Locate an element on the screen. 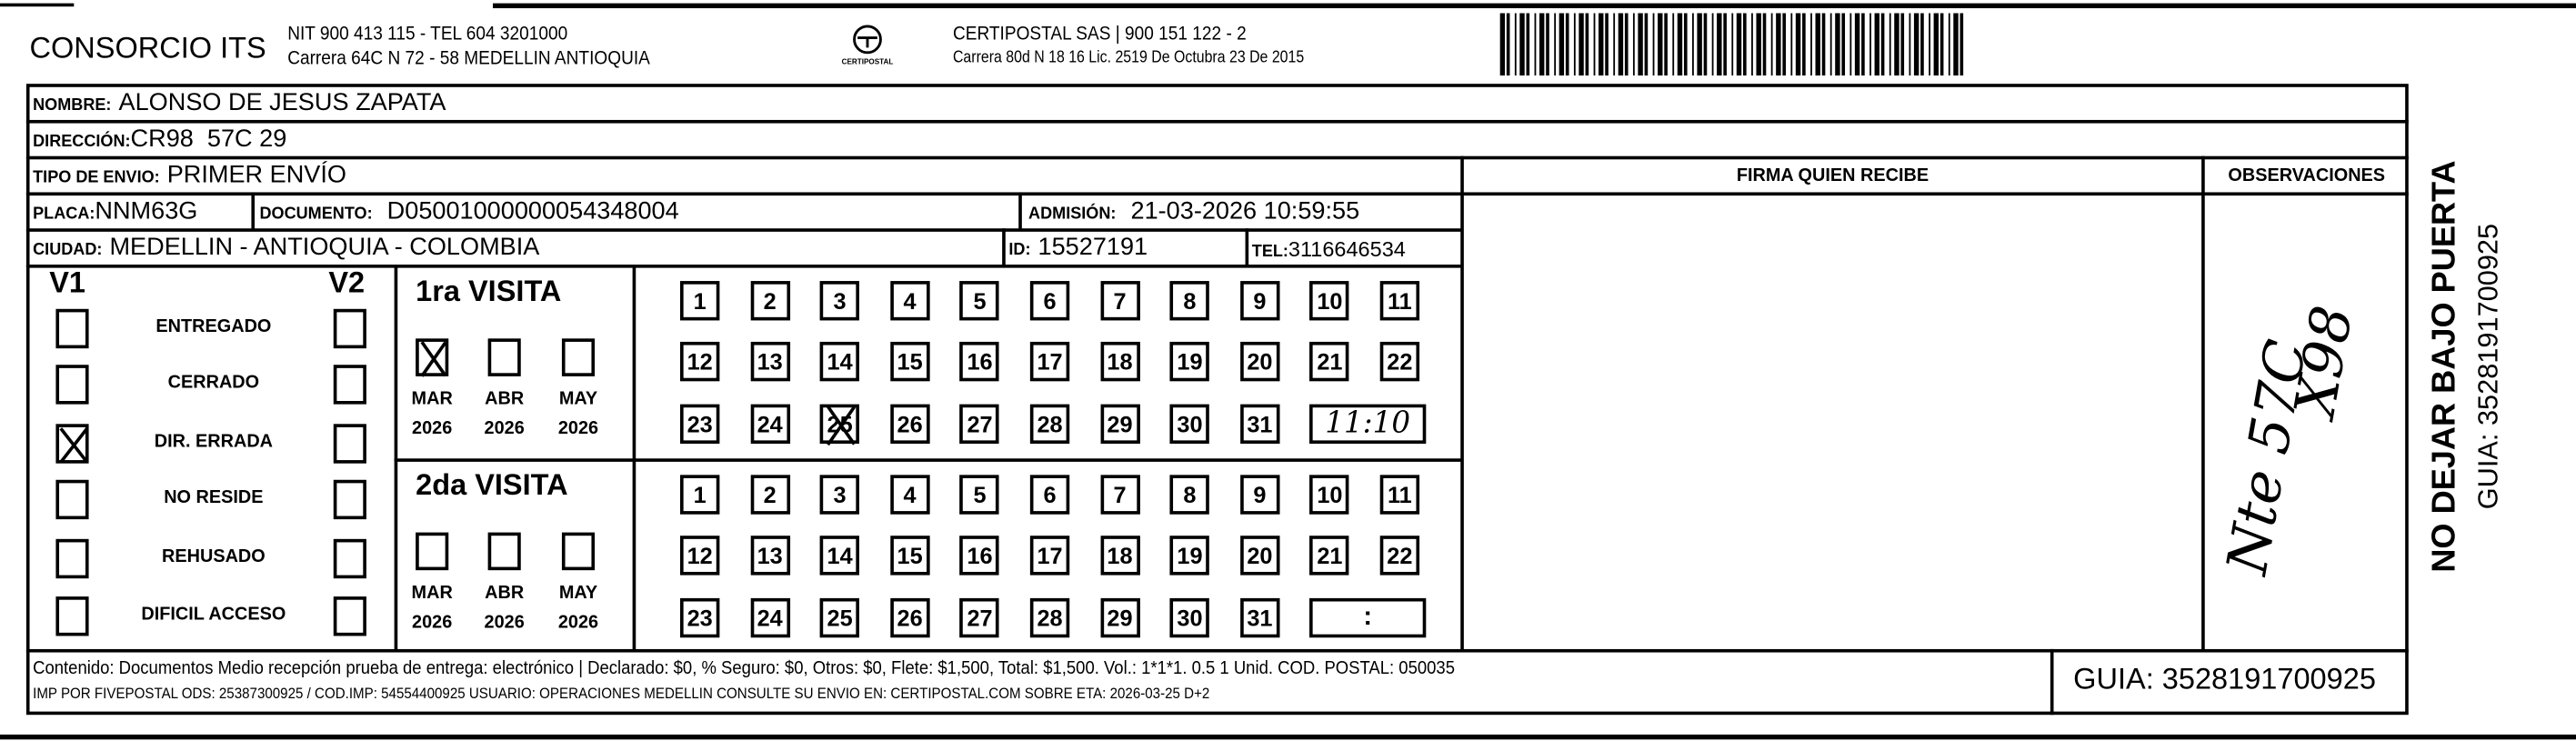  status-label: DIFICIL ACCESO is located at coordinates (213, 615).